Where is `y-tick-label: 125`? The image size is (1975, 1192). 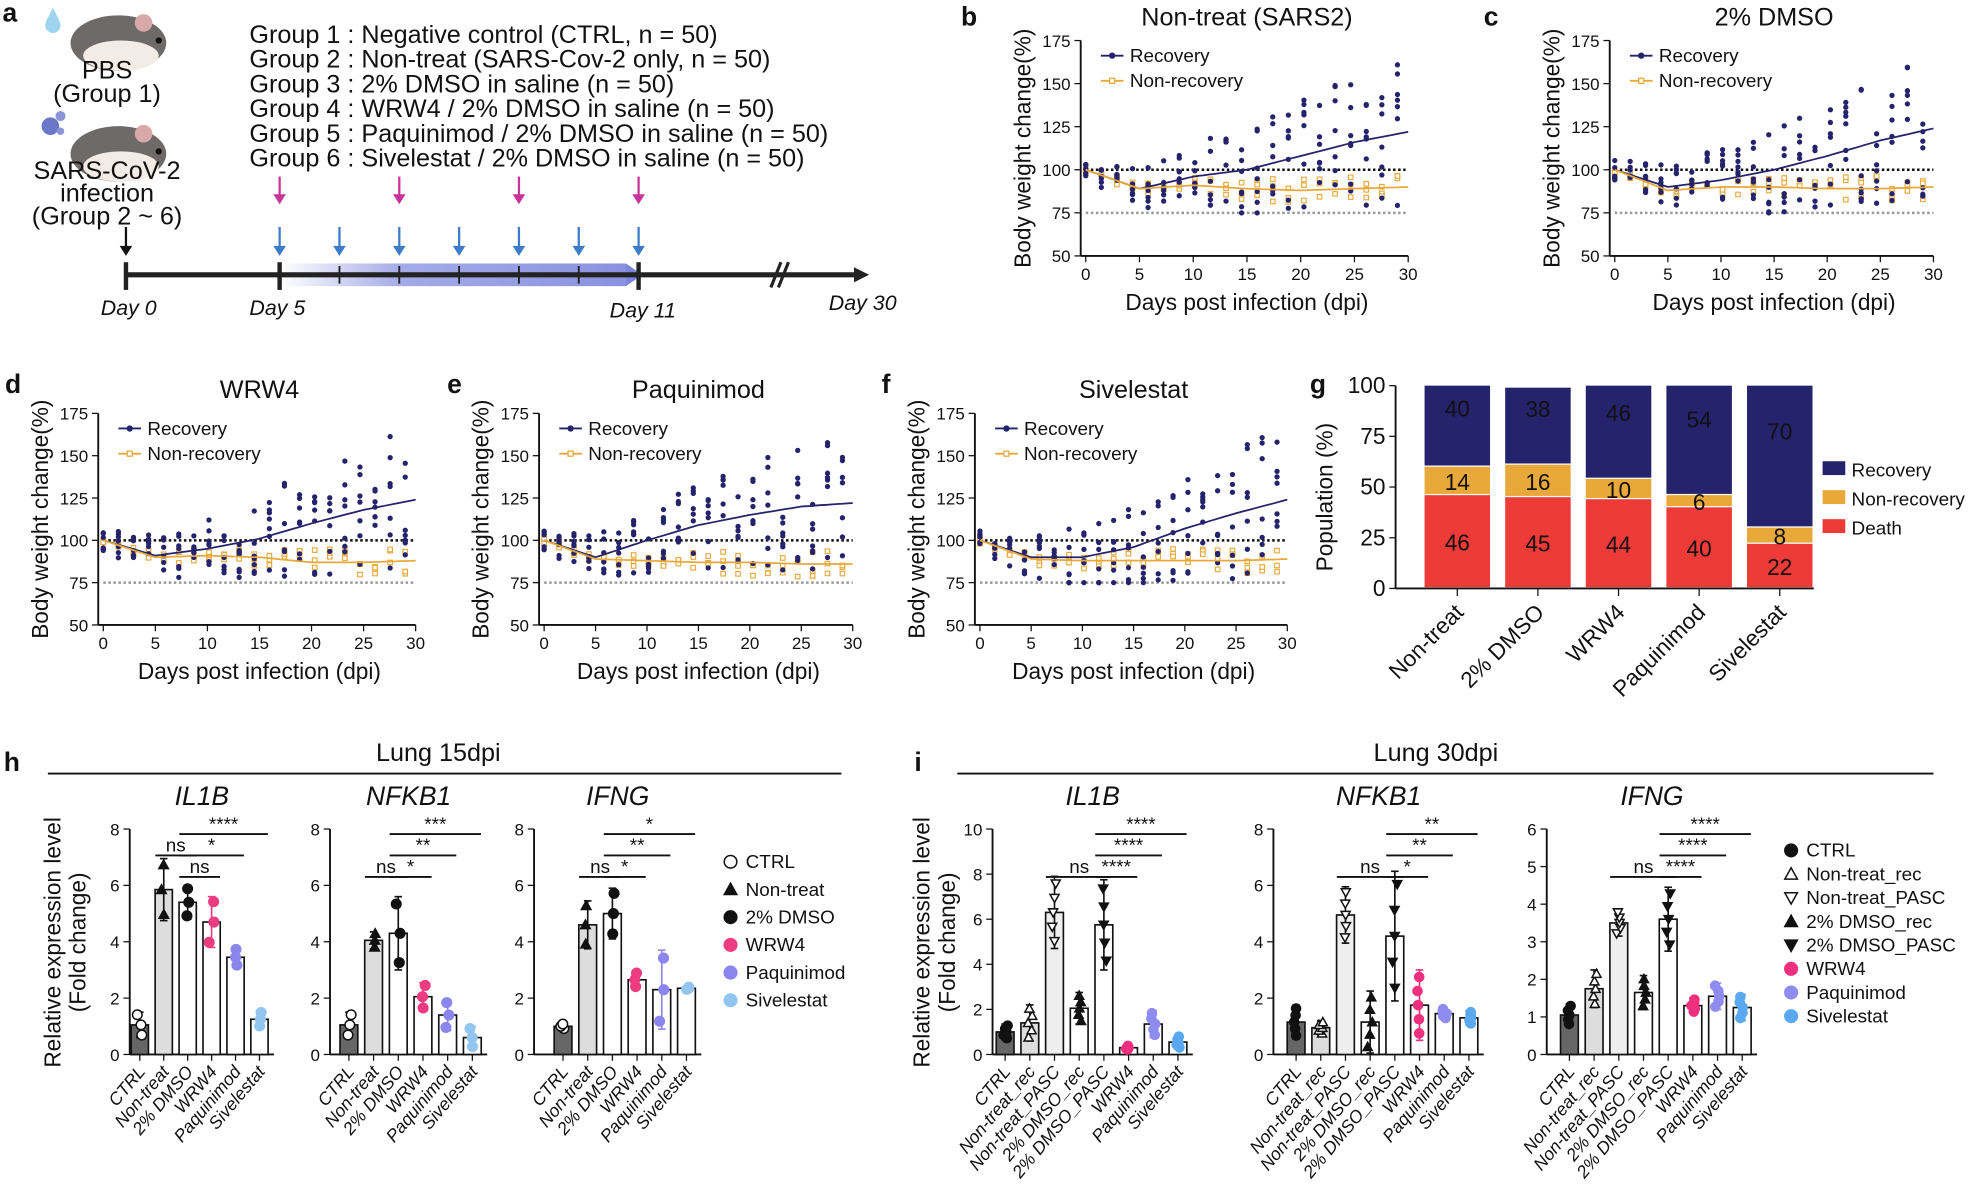 y-tick-label: 125 is located at coordinates (1585, 127).